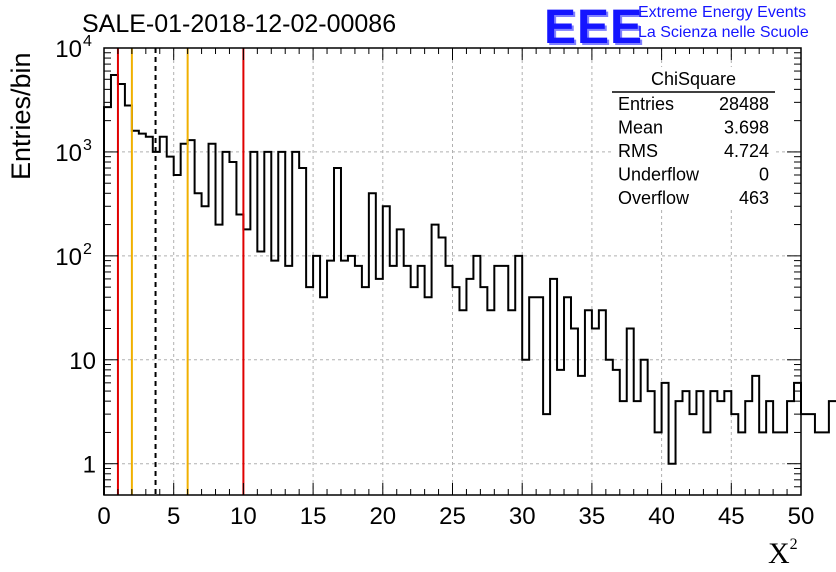  Describe the element at coordinates (640, 128) in the screenshot. I see `stats-row-label: Mean` at that location.